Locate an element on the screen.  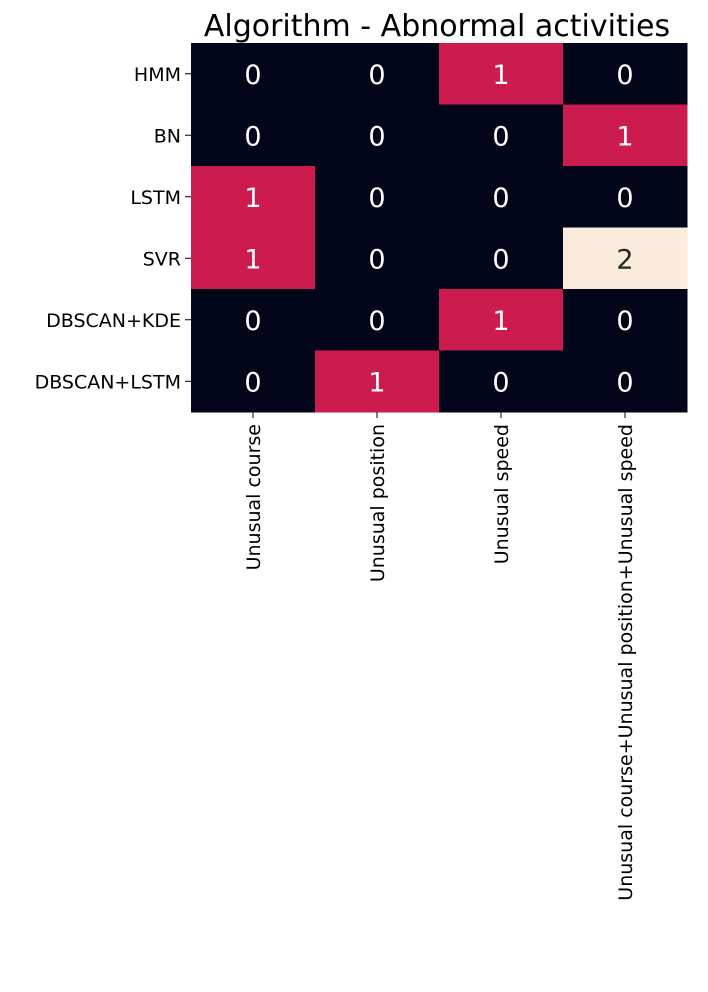
y-tick-label: SVR is located at coordinates (162, 259).